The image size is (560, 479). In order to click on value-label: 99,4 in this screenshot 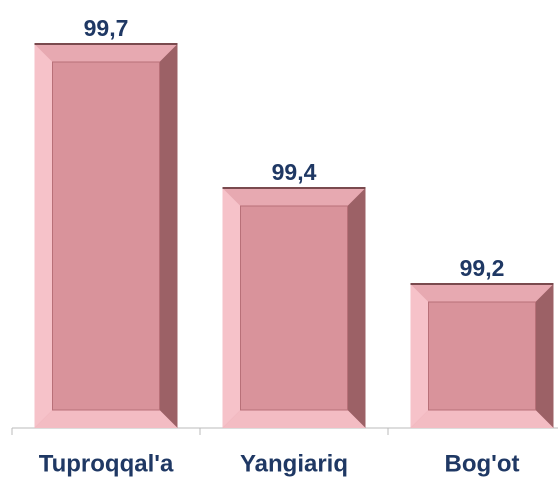, I will do `click(294, 172)`.